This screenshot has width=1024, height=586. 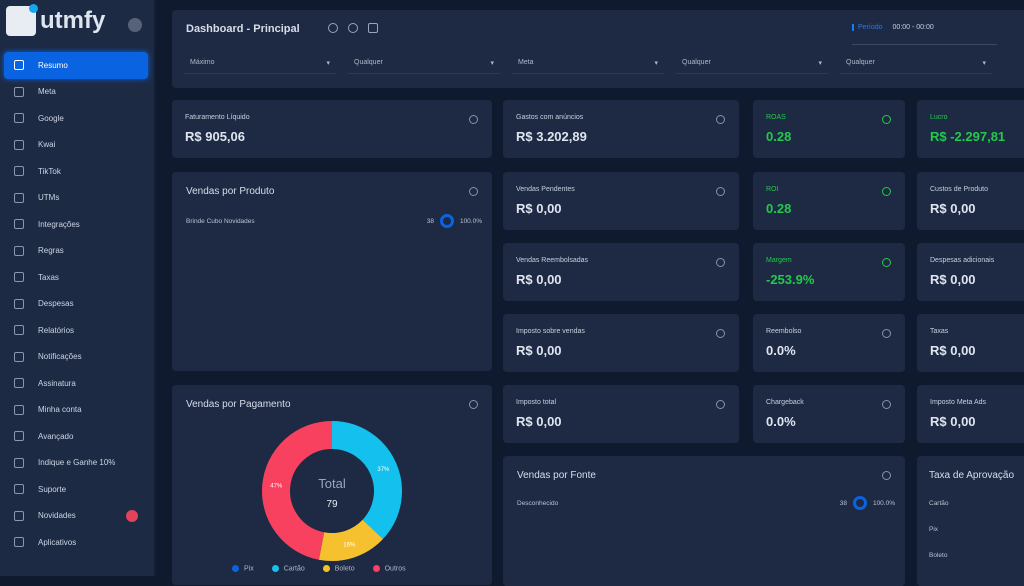 What do you see at coordinates (76, 489) in the screenshot?
I see `sidebar-item-suporte: Suporte` at bounding box center [76, 489].